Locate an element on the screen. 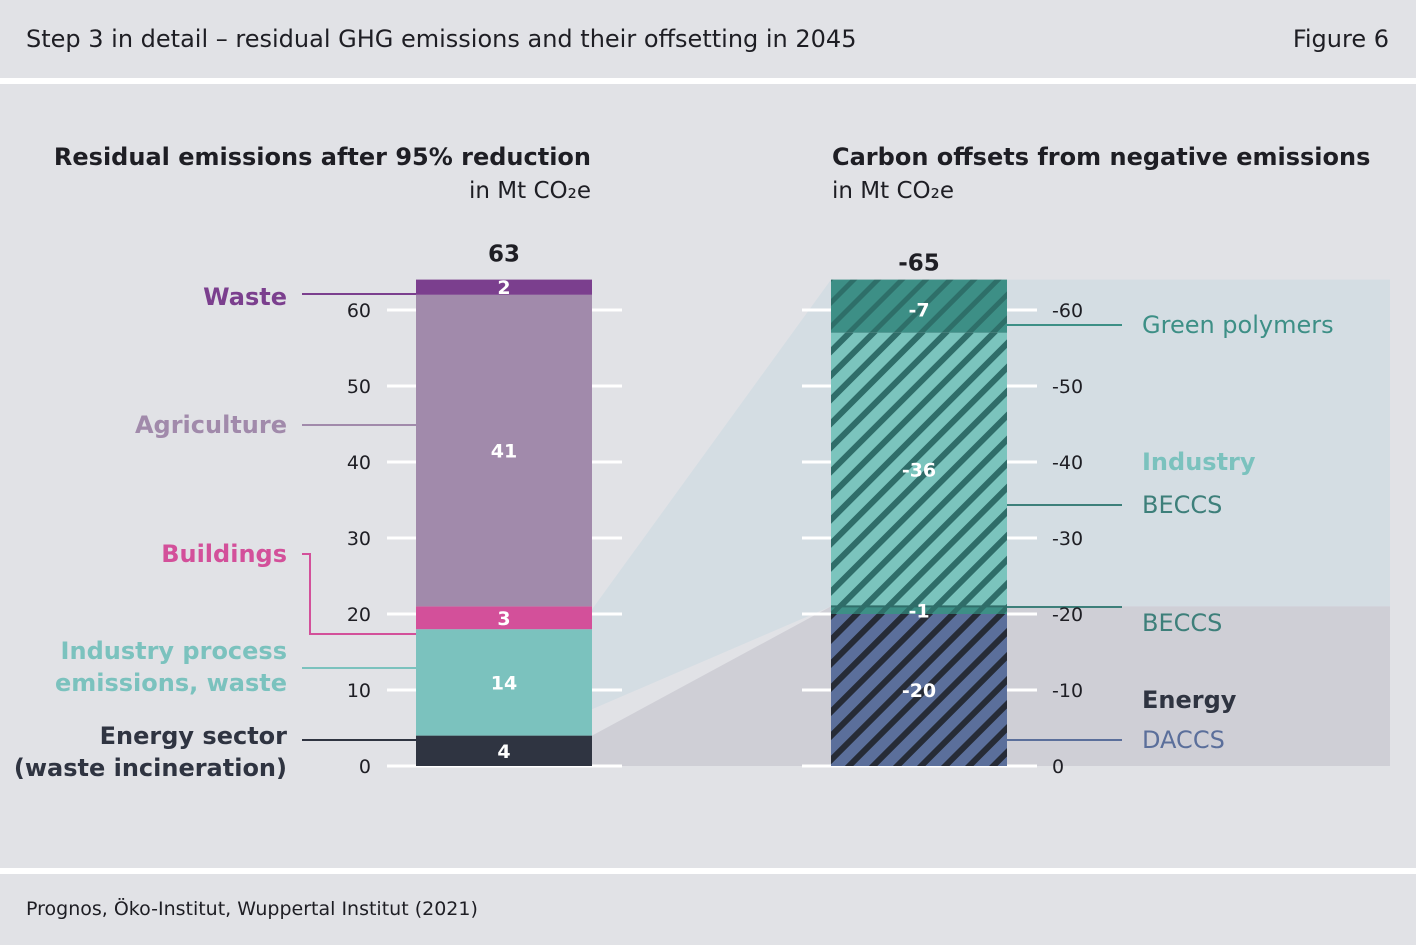 The height and width of the screenshot is (945, 1416). left-category-label: Industry process is located at coordinates (174, 651).